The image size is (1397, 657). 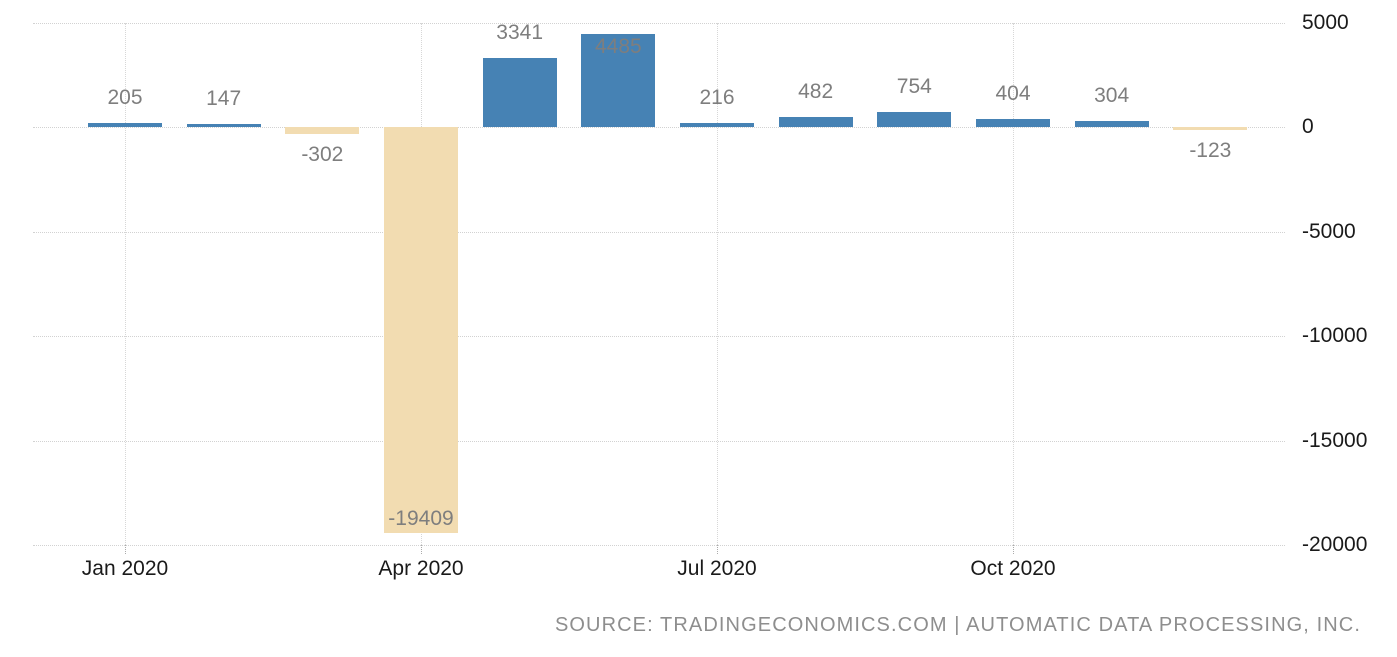 What do you see at coordinates (618, 80) in the screenshot?
I see `bar-jun-2020` at bounding box center [618, 80].